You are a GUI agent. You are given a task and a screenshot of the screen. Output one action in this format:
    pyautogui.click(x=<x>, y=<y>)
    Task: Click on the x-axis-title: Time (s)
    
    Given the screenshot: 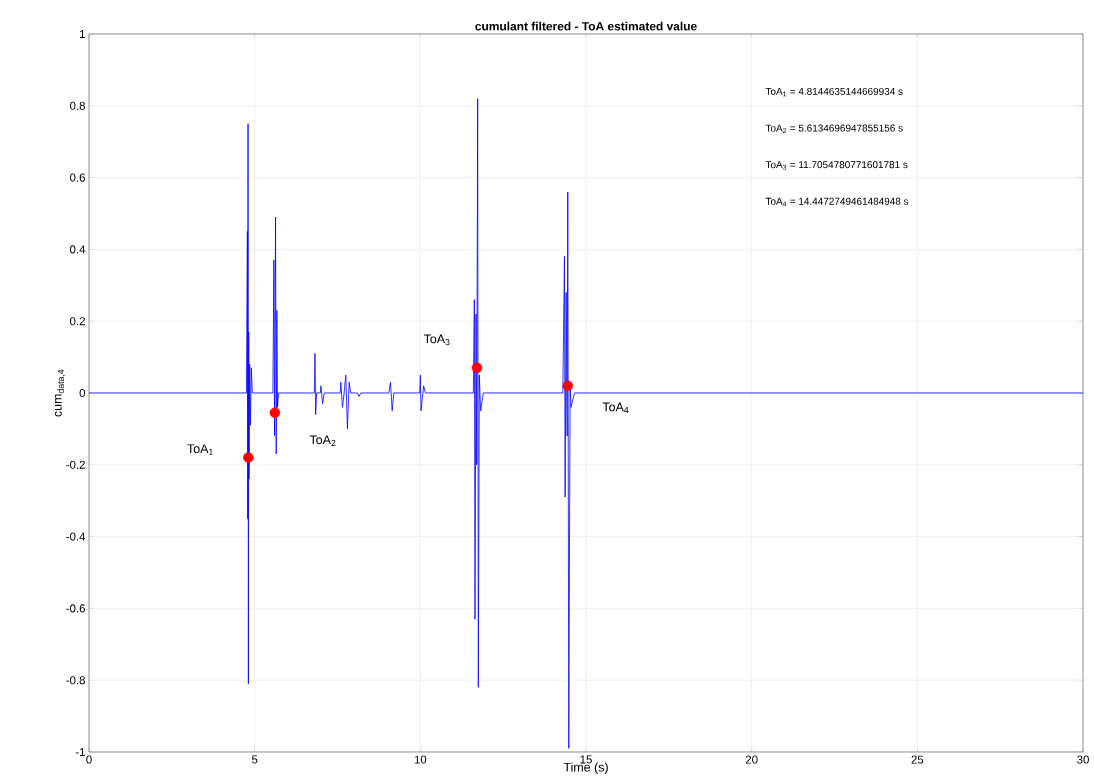 What is the action you would take?
    pyautogui.click(x=585, y=768)
    